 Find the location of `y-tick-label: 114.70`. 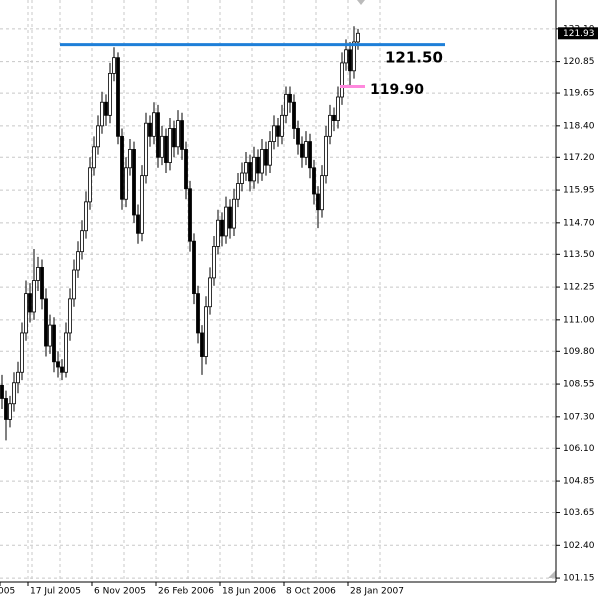

y-tick-label: 114.70 is located at coordinates (579, 223).